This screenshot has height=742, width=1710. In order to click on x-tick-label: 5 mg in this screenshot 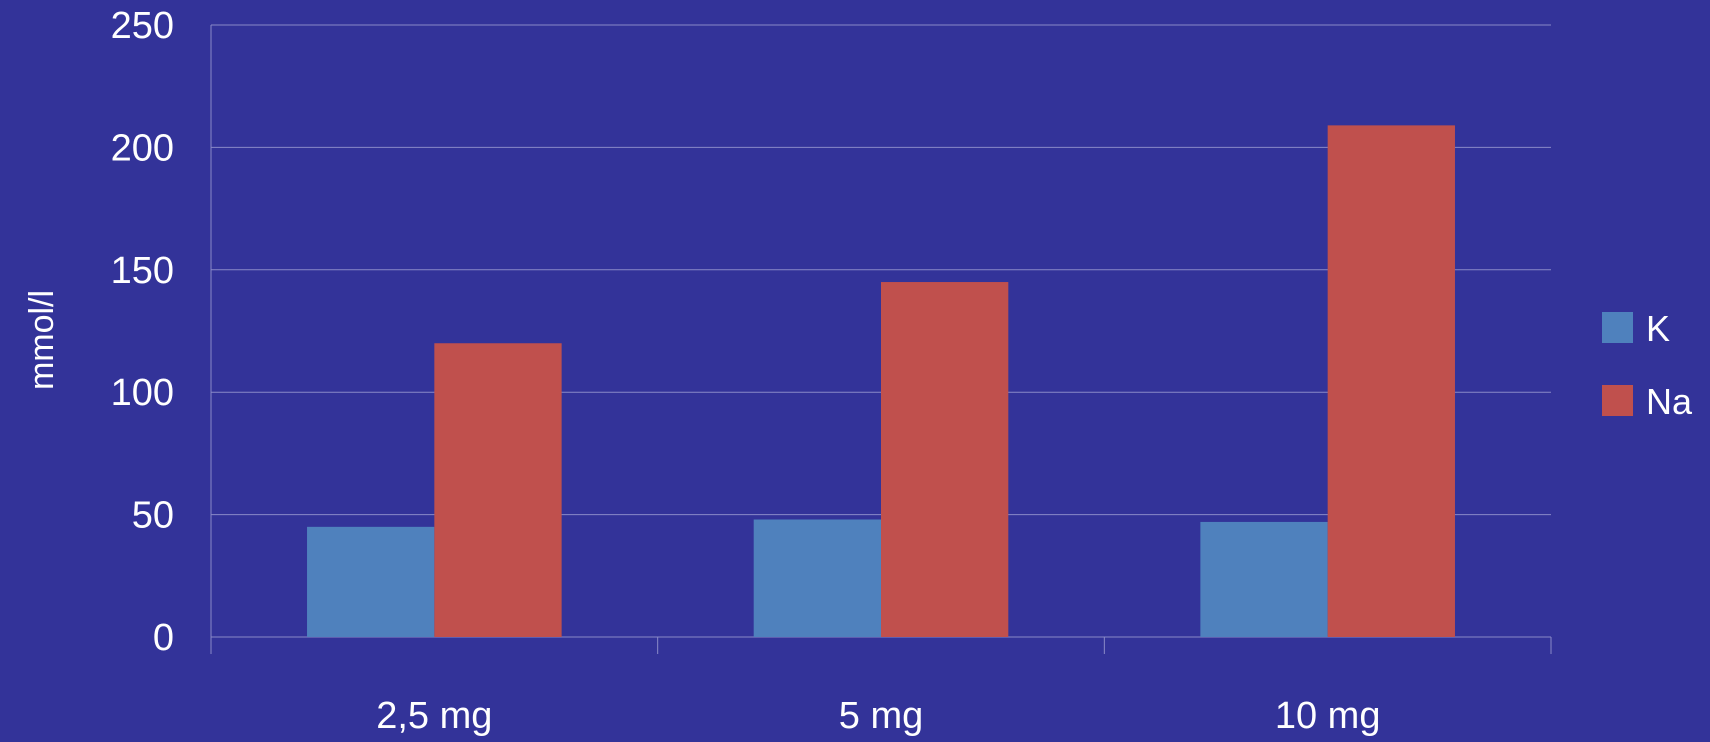, I will do `click(881, 716)`.